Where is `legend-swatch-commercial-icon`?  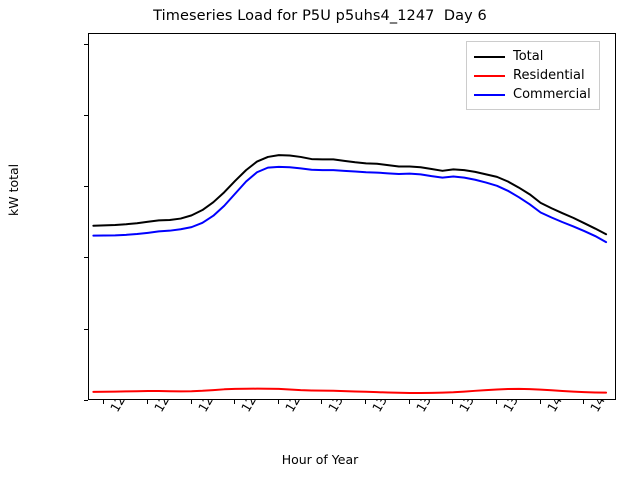 legend-swatch-commercial-icon is located at coordinates (489, 94).